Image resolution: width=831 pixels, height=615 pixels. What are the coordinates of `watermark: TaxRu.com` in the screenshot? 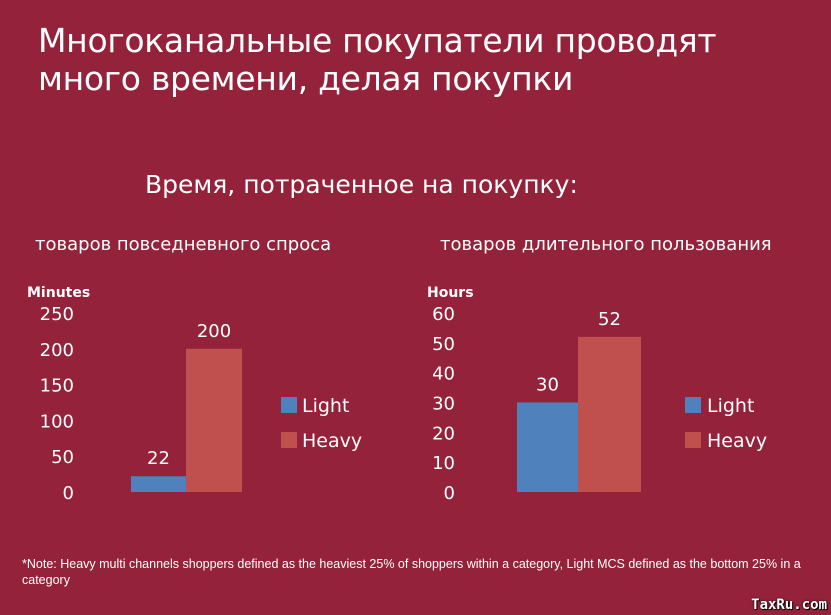 It's located at (789, 605).